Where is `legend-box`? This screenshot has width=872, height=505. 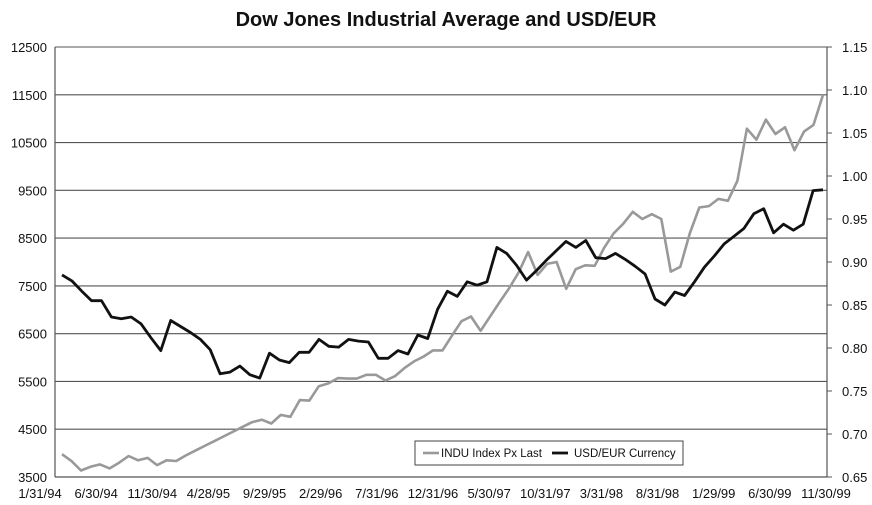 legend-box is located at coordinates (549, 453).